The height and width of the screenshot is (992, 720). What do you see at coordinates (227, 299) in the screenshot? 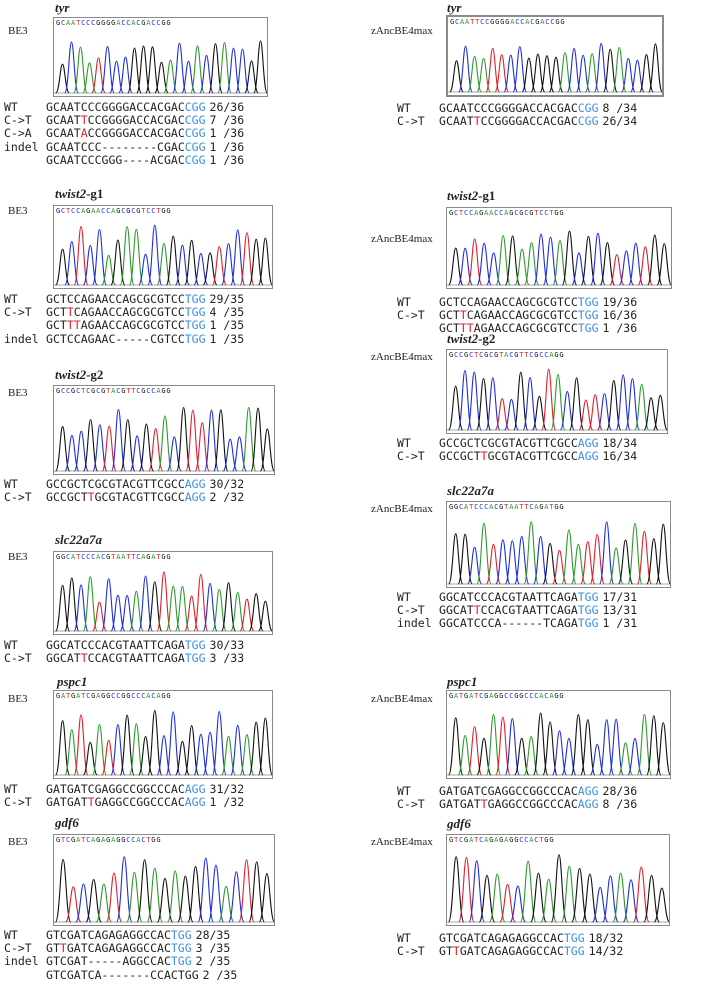
I see `read-count: 29/35` at bounding box center [227, 299].